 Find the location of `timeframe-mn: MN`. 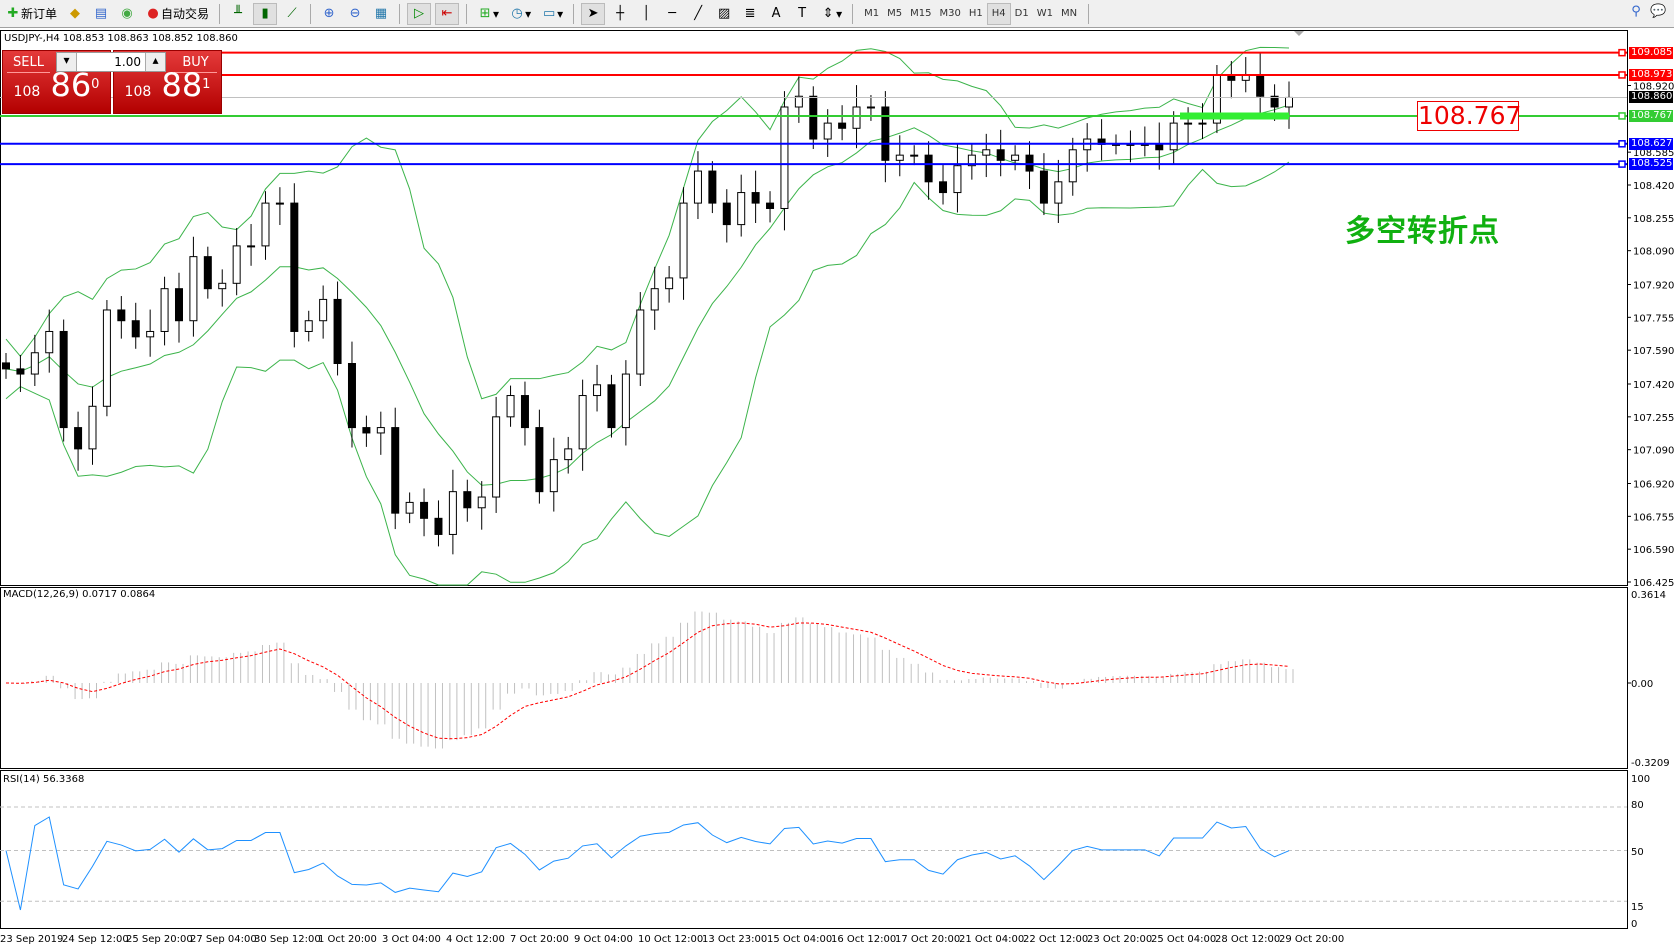

timeframe-mn: MN is located at coordinates (1069, 13).